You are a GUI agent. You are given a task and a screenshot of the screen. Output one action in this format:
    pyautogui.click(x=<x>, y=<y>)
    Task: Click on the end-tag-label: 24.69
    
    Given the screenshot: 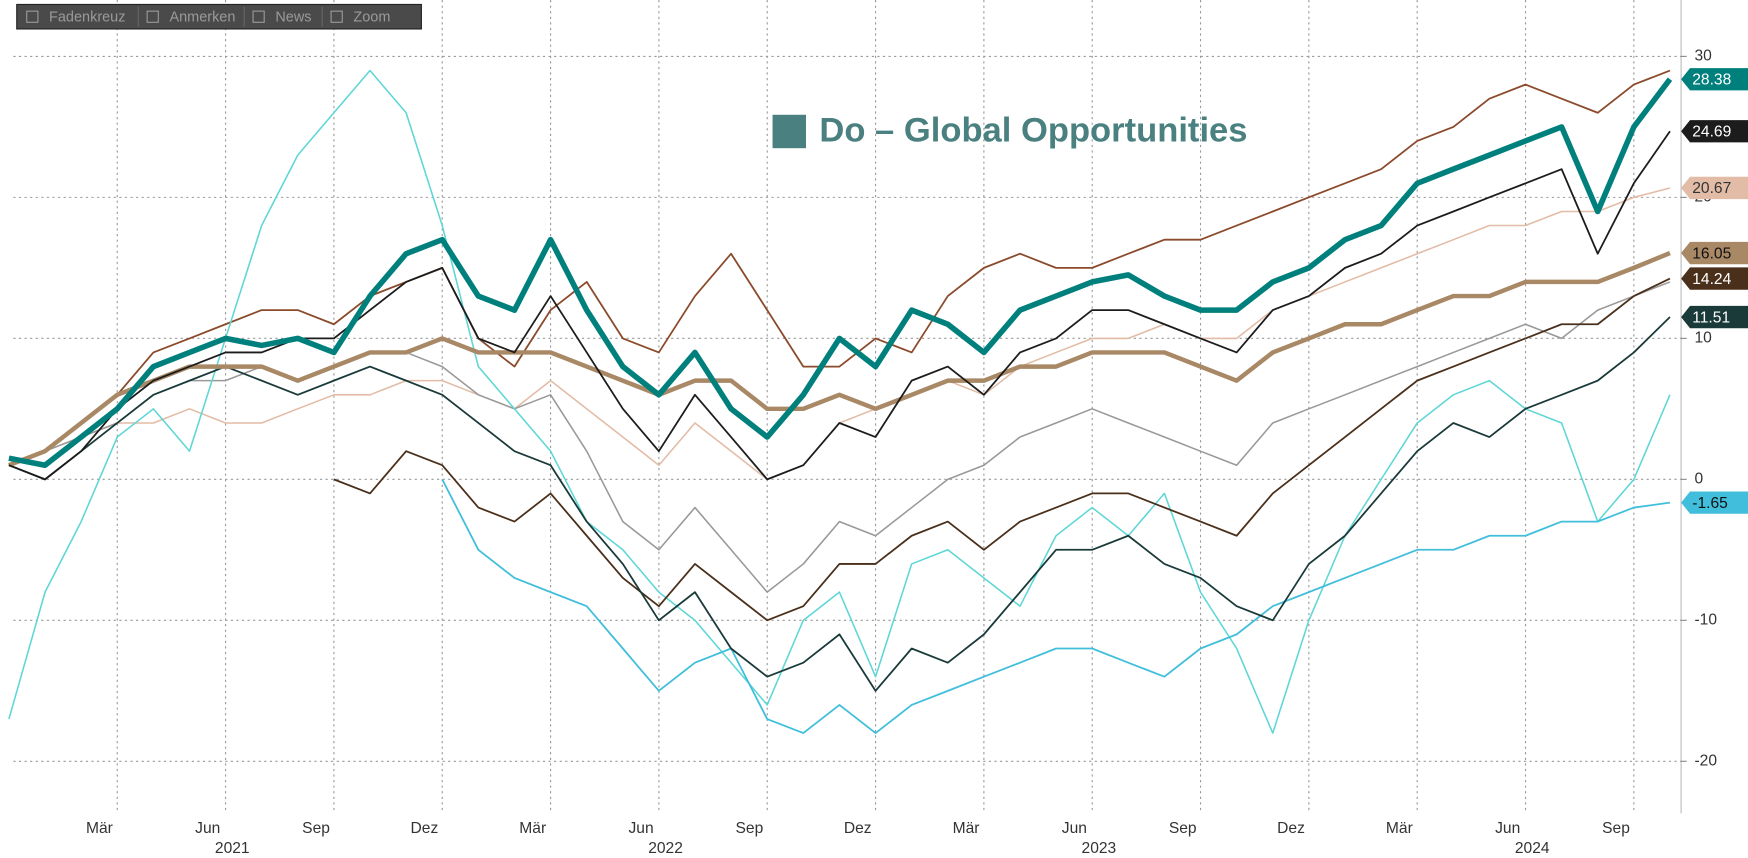 What is the action you would take?
    pyautogui.click(x=1711, y=131)
    